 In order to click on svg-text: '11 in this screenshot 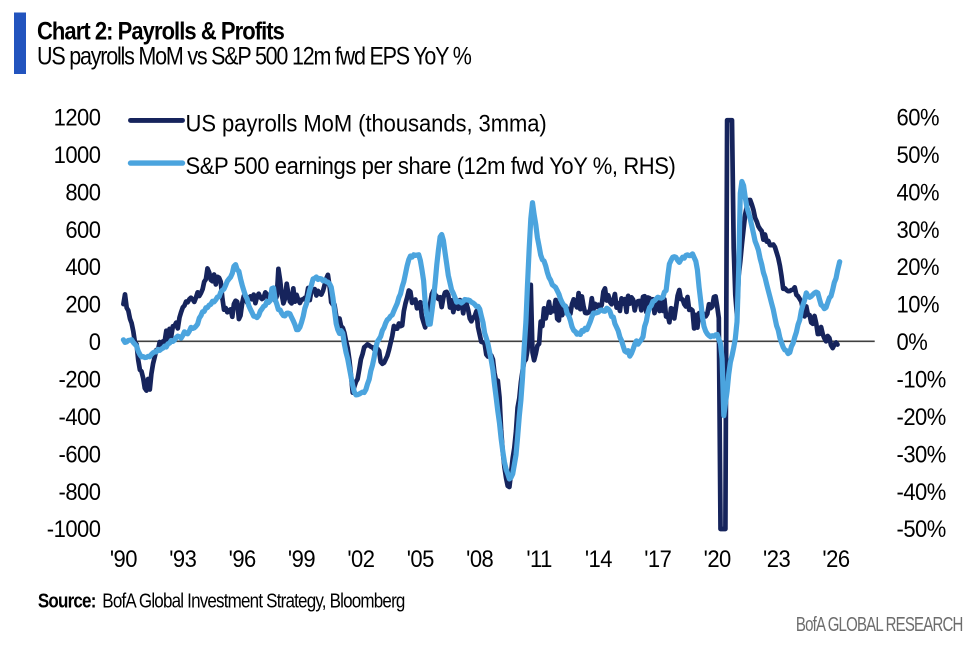, I will do `click(539, 558)`.